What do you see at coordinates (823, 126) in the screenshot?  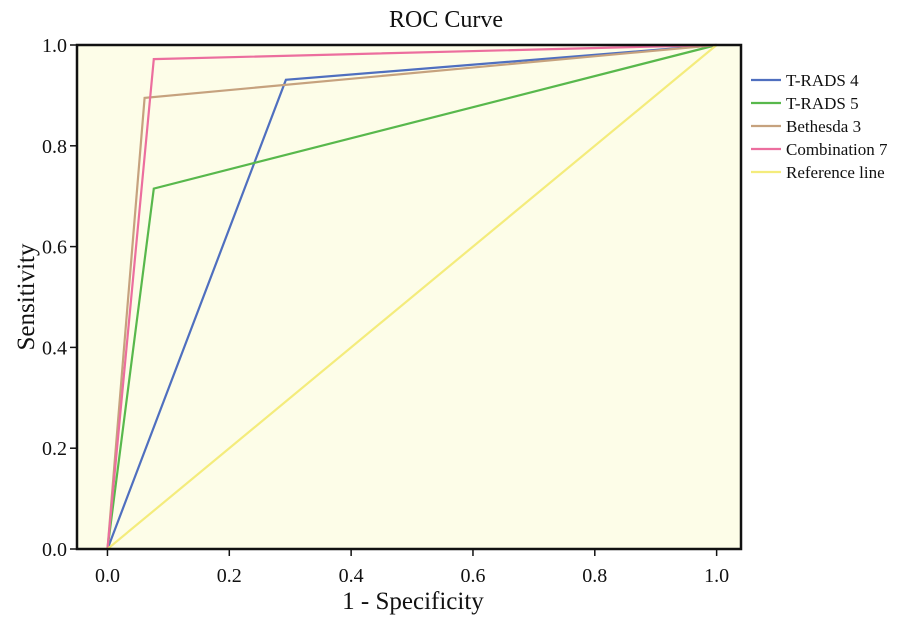 I see `legend-label: Bethesda 3` at bounding box center [823, 126].